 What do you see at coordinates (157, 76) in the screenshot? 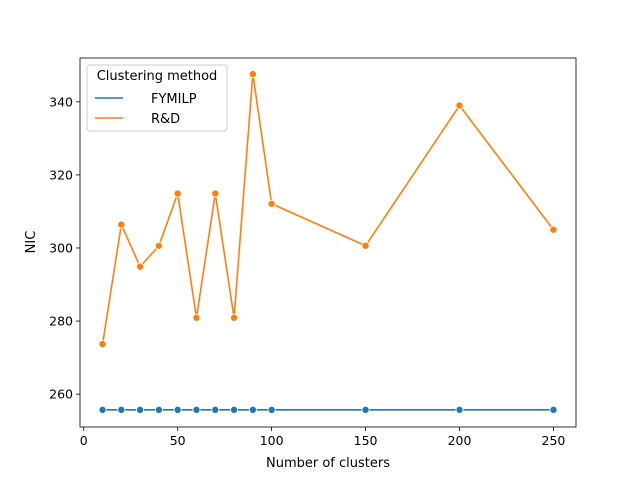
I see `legend-title: Clustering method` at bounding box center [157, 76].